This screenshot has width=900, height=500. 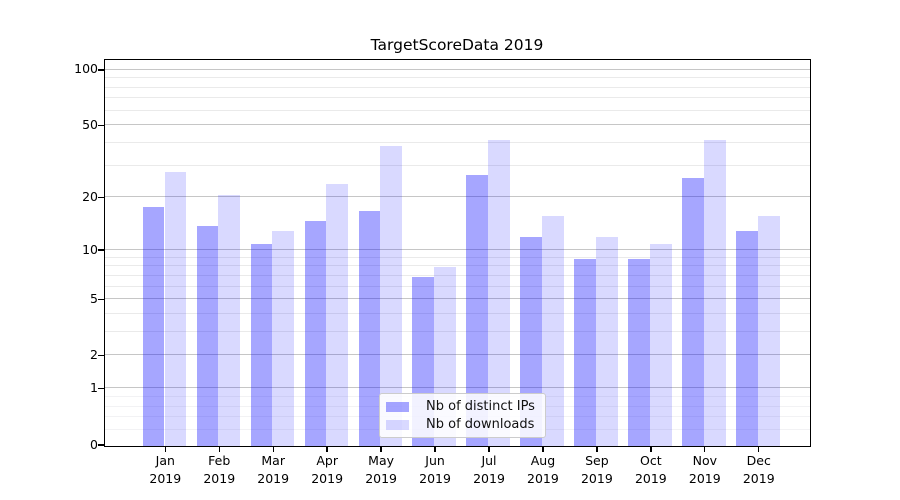 I want to click on legend-label-downloads: Nb of downloads, so click(x=480, y=424).